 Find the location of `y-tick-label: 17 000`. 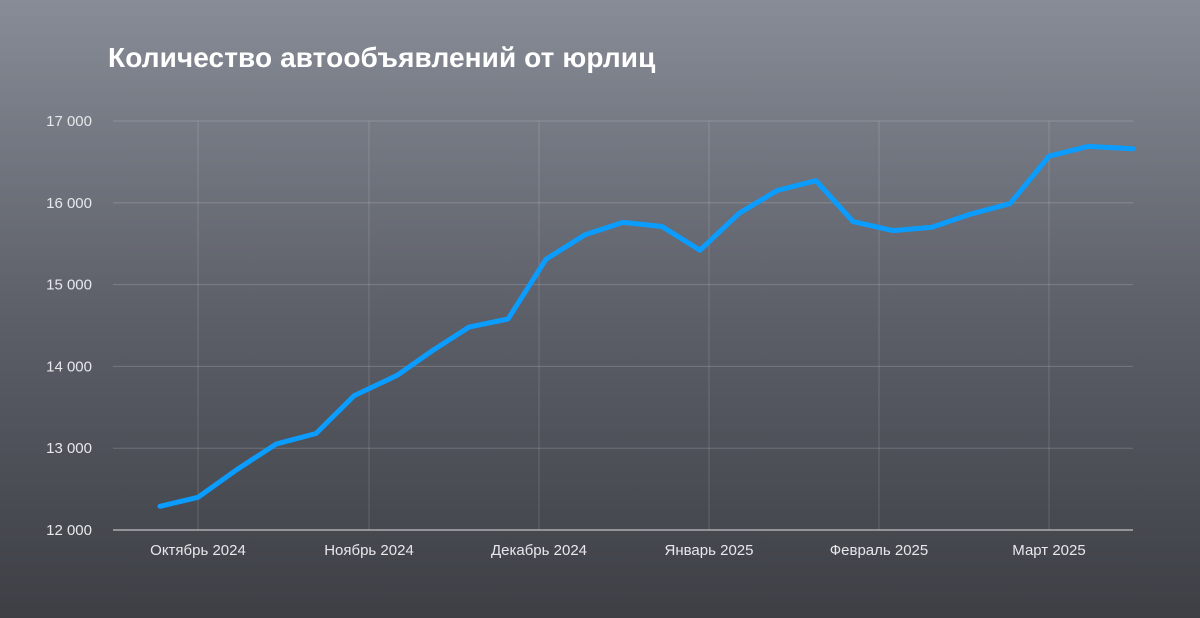

y-tick-label: 17 000 is located at coordinates (69, 121).